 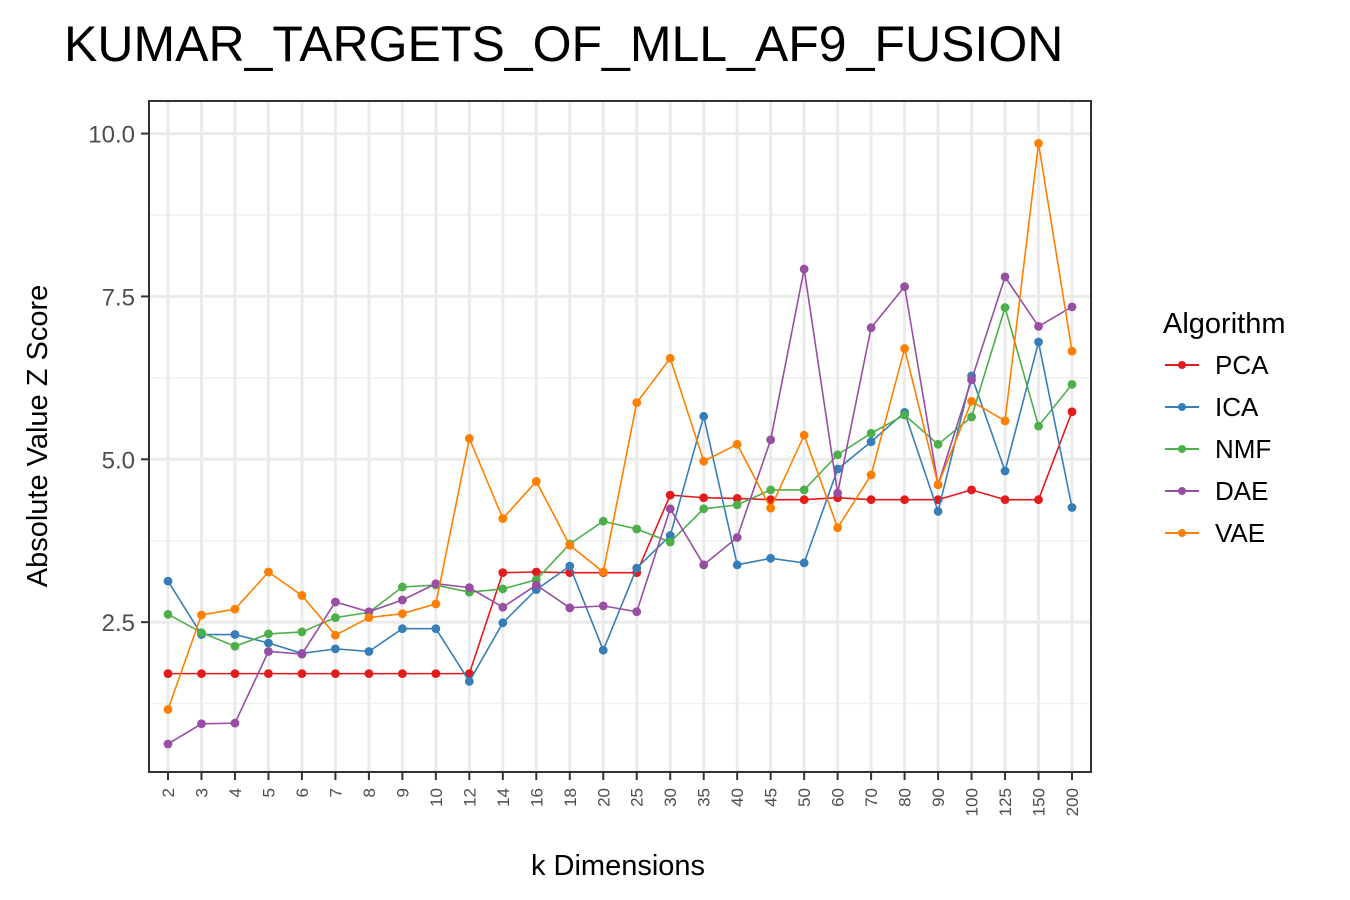 I want to click on x-tick-label: 25, so click(x=637, y=797).